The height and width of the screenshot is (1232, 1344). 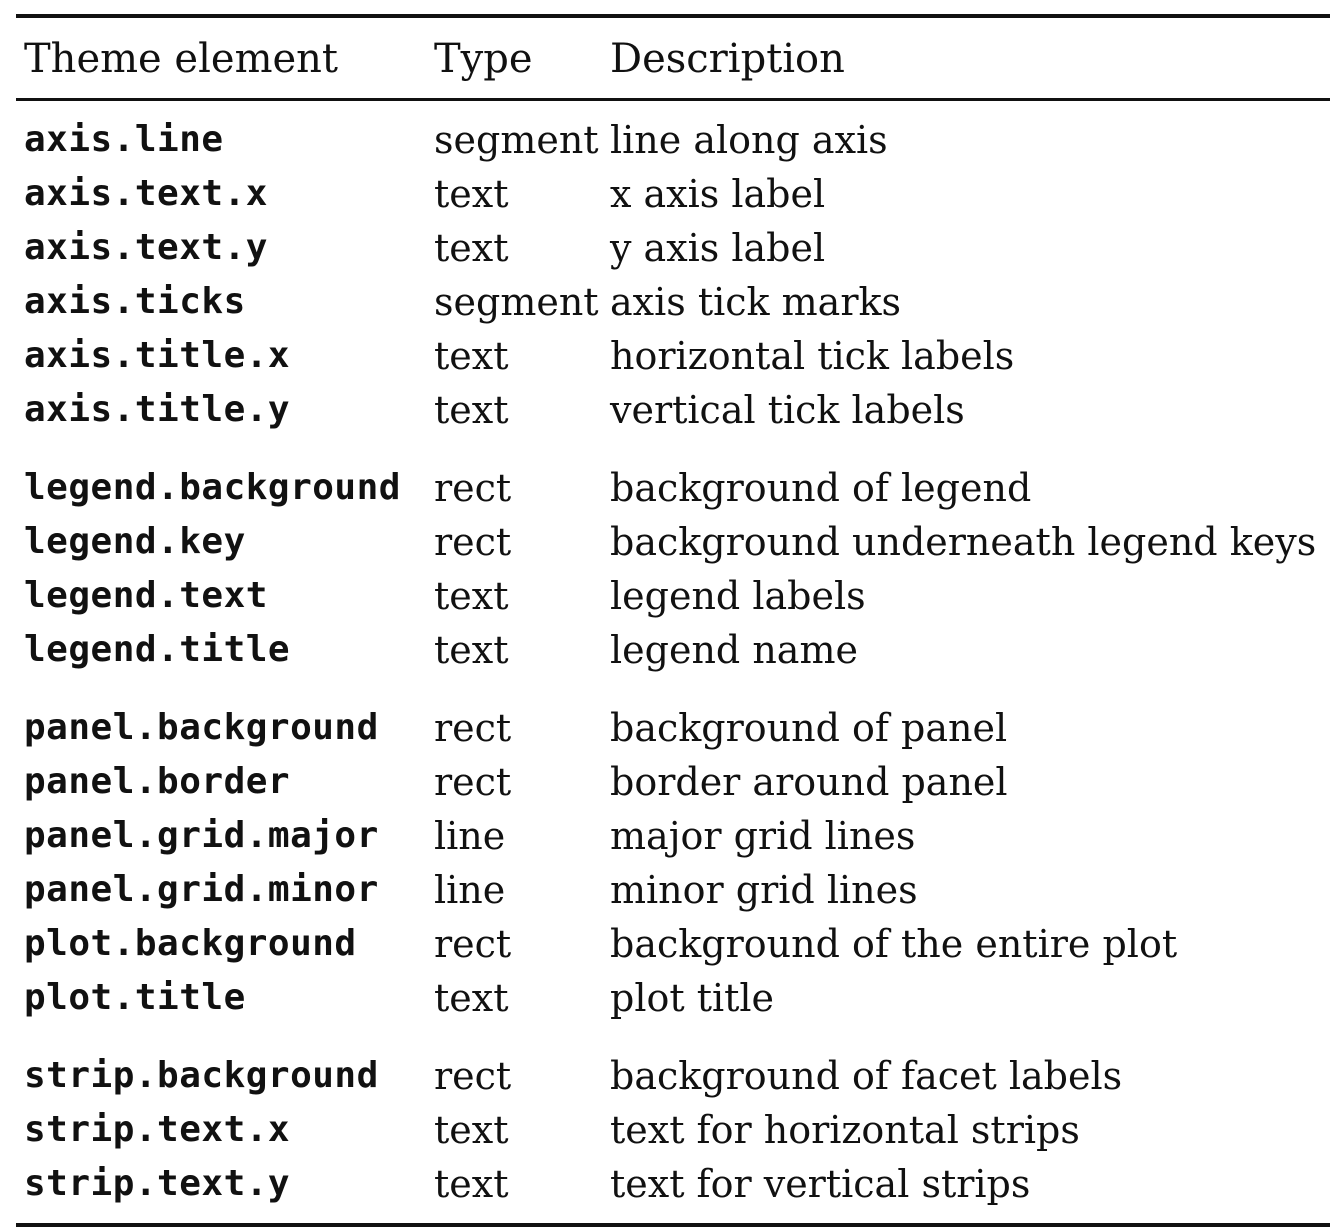 What do you see at coordinates (146, 247) in the screenshot?
I see `theme-element-name: axis.text.y` at bounding box center [146, 247].